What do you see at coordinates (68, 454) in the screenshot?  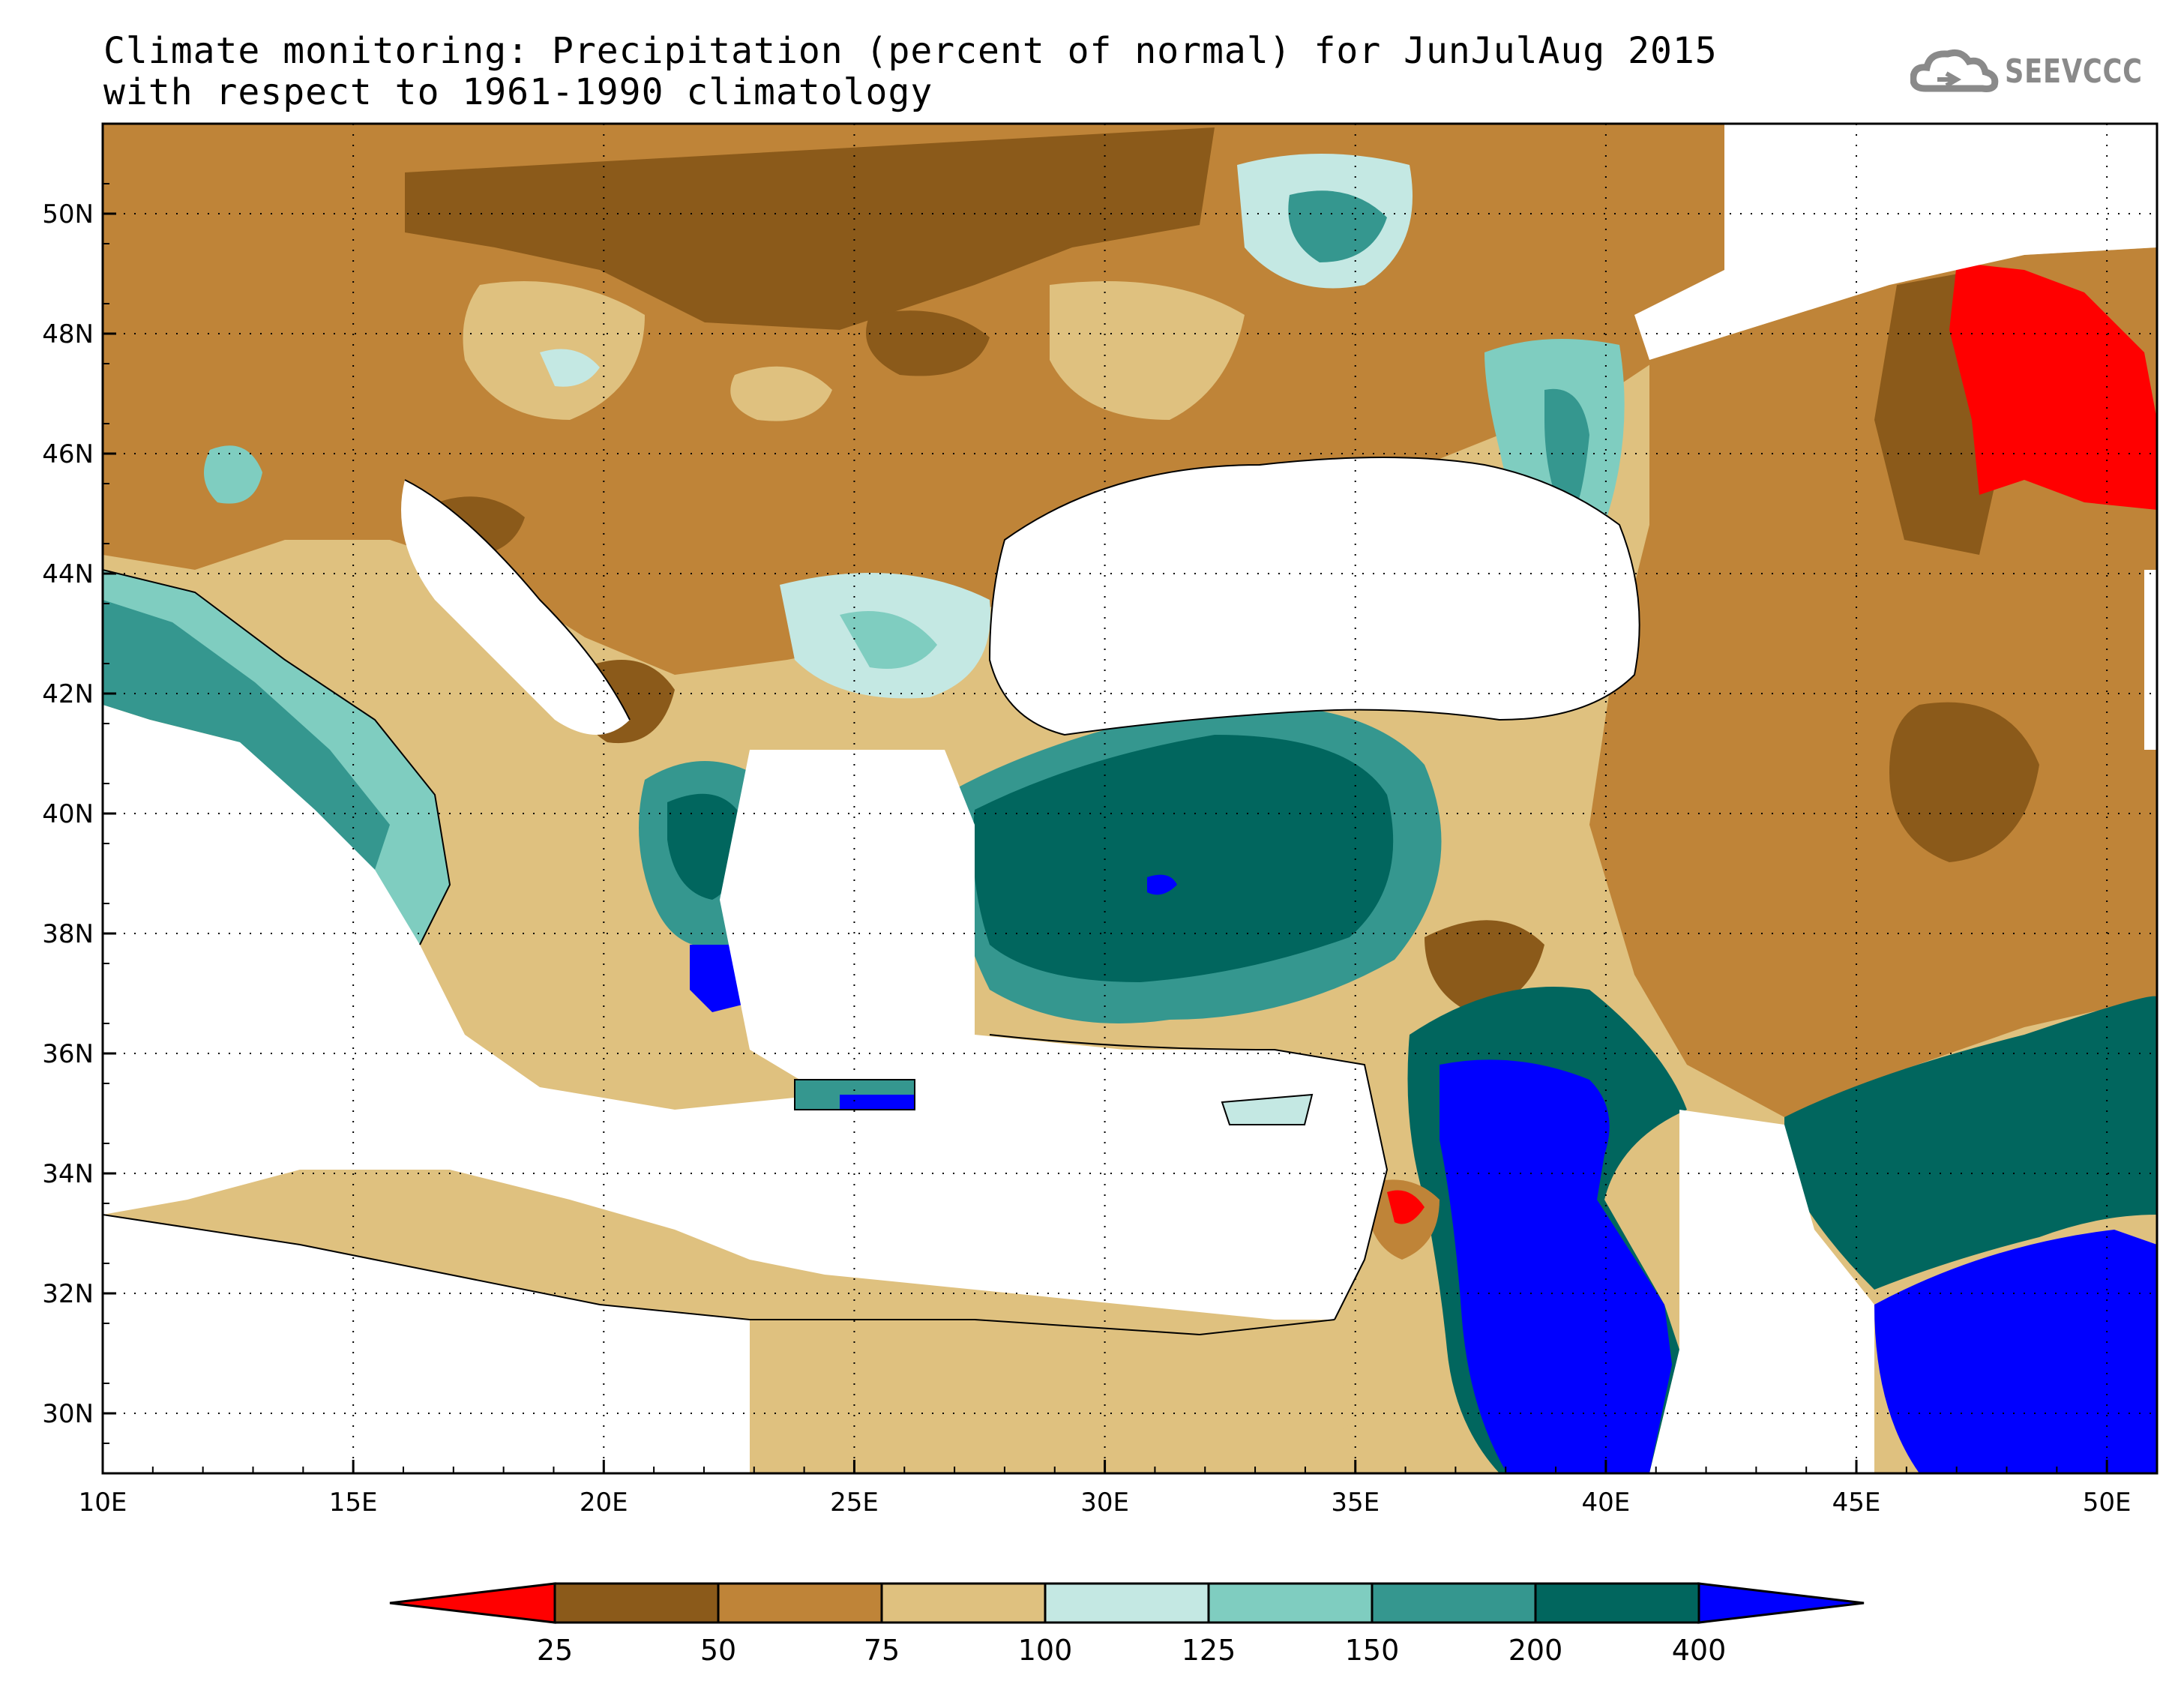 I see `y-tick-label: 46N` at bounding box center [68, 454].